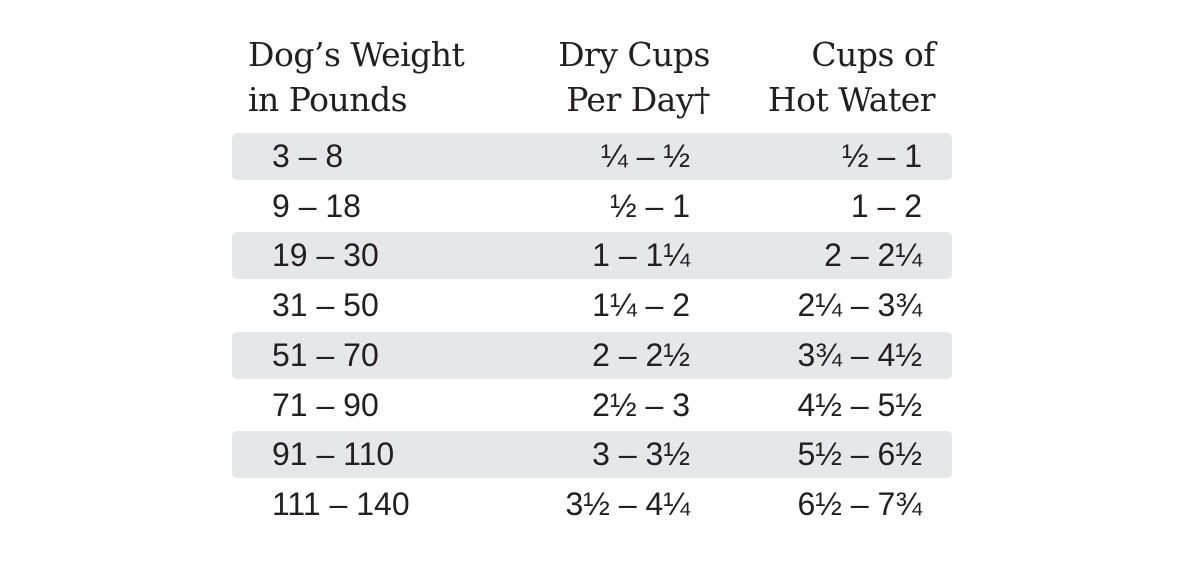 The height and width of the screenshot is (569, 1200). What do you see at coordinates (851, 77) in the screenshot?
I see `header-hot-water: Cups of Hot Water` at bounding box center [851, 77].